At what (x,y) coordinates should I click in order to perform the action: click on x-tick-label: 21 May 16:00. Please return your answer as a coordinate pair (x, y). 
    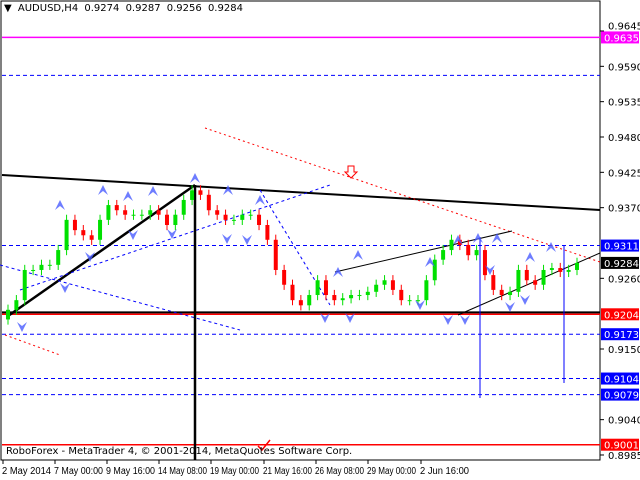
    Looking at the image, I should click on (287, 471).